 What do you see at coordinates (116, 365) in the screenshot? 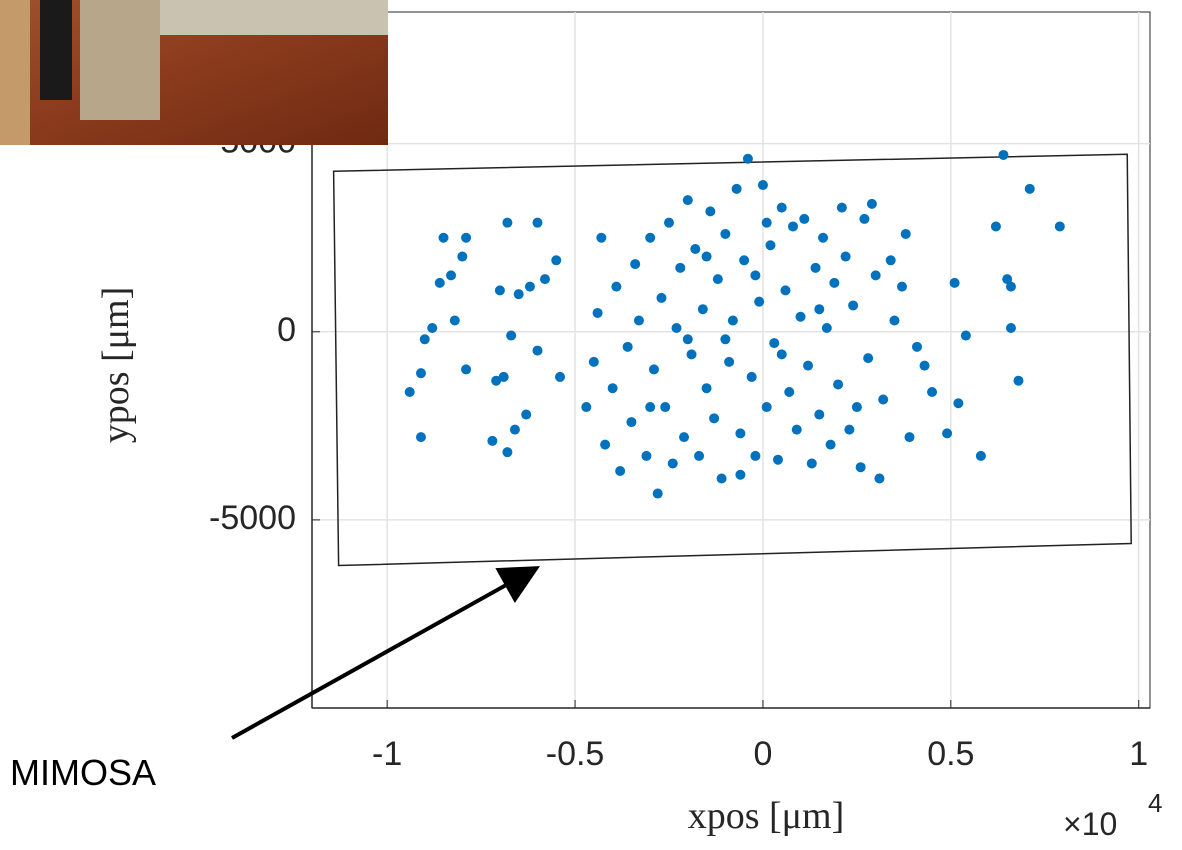
I see `y-axis-label: ypos [μm]` at bounding box center [116, 365].